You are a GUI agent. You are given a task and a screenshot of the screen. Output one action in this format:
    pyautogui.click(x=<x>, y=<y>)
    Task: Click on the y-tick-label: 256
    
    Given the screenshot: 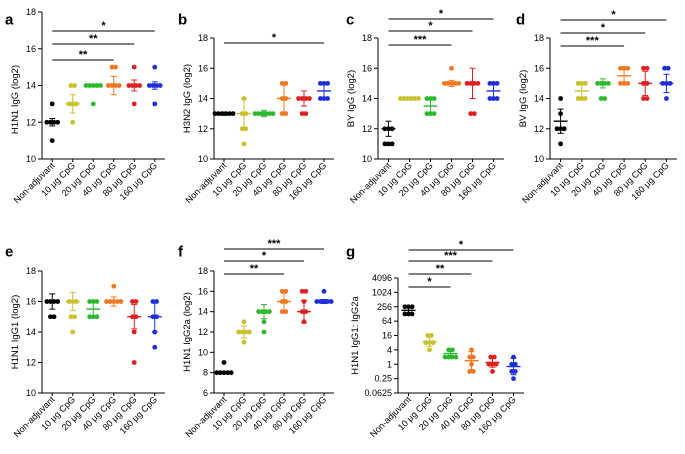 What is the action you would take?
    pyautogui.click(x=384, y=307)
    